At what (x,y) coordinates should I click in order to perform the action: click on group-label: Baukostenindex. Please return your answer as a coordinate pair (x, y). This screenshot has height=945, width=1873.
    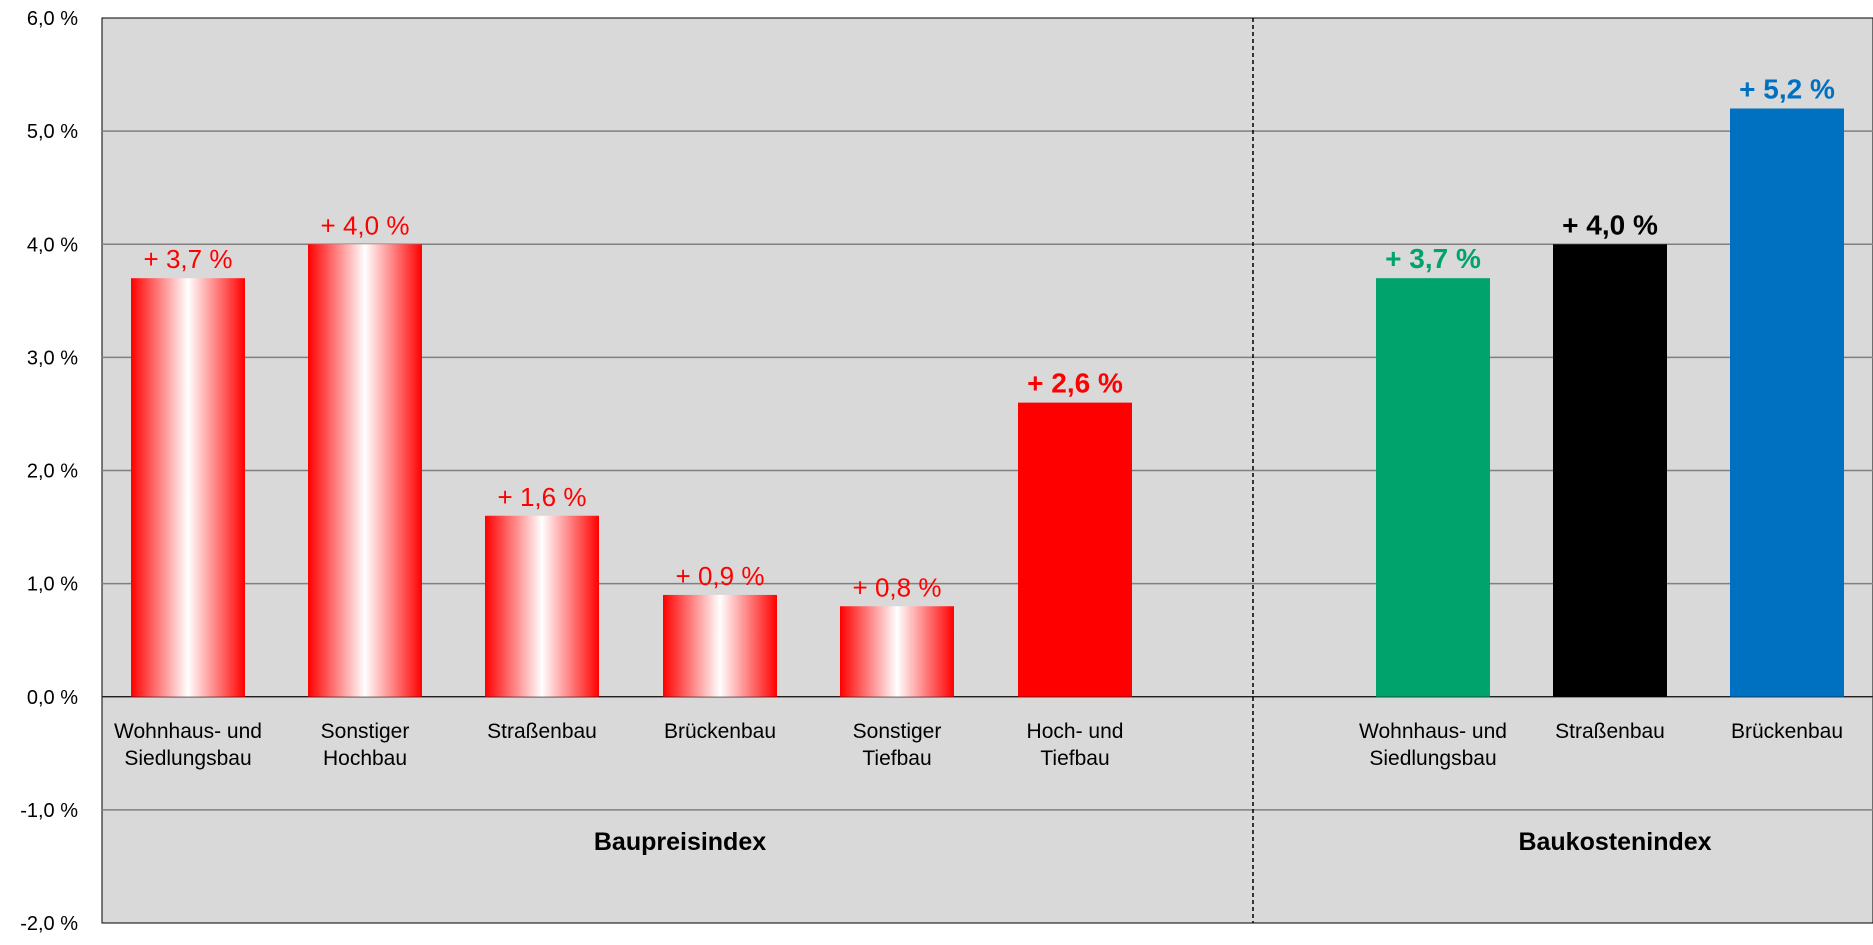
    Looking at the image, I should click on (1614, 842).